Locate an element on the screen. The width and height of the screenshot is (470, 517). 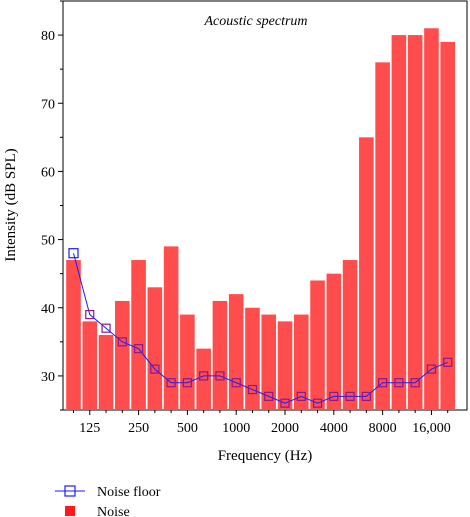
y-tick-label: 40 is located at coordinates (48, 309).